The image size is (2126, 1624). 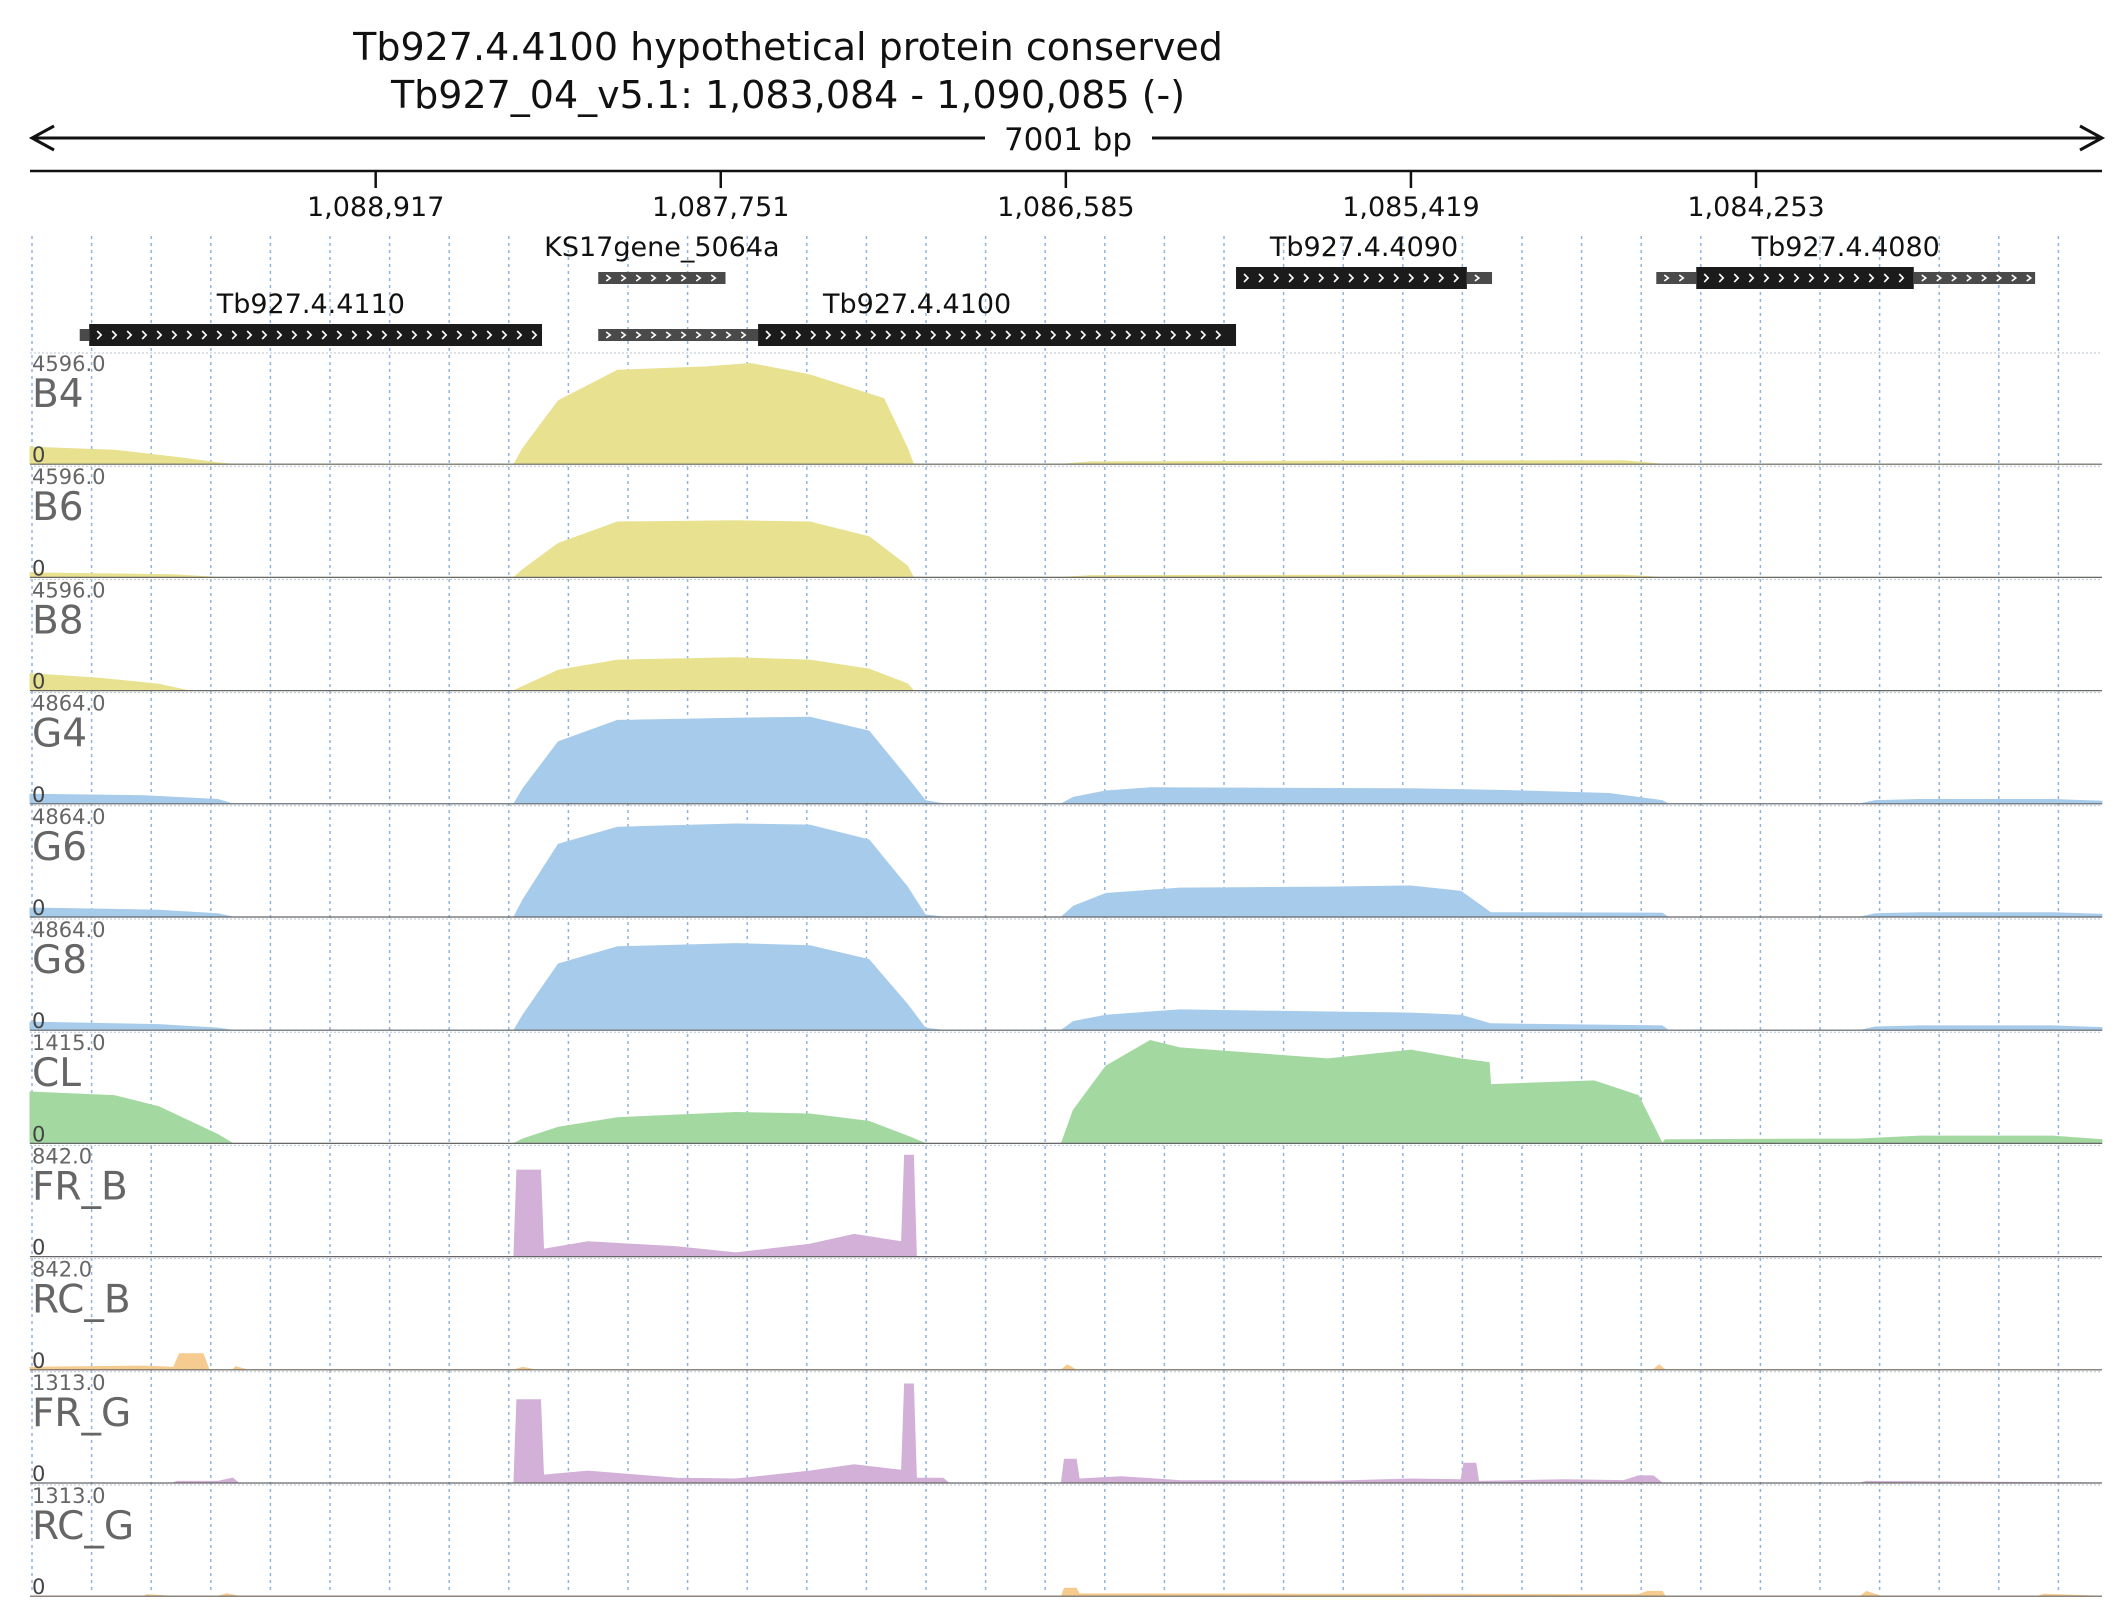 I want to click on gene-model: Tb927.4.4080, so click(x=1846, y=260).